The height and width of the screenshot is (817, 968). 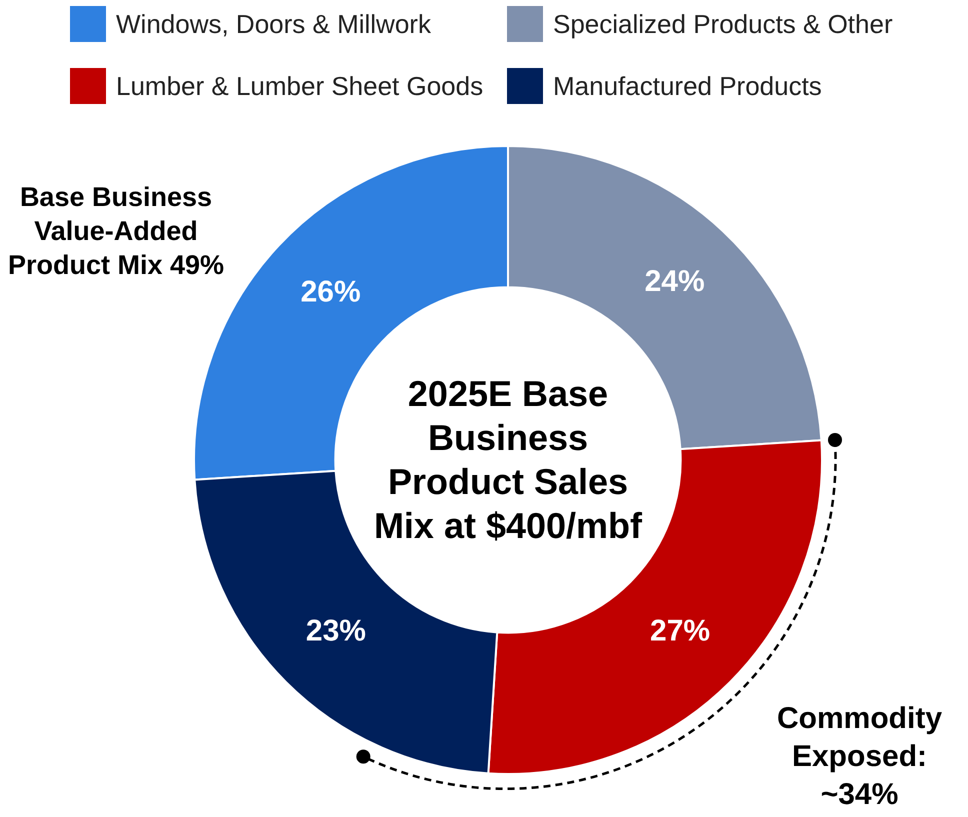 What do you see at coordinates (330, 292) in the screenshot?
I see `data-label: 26%` at bounding box center [330, 292].